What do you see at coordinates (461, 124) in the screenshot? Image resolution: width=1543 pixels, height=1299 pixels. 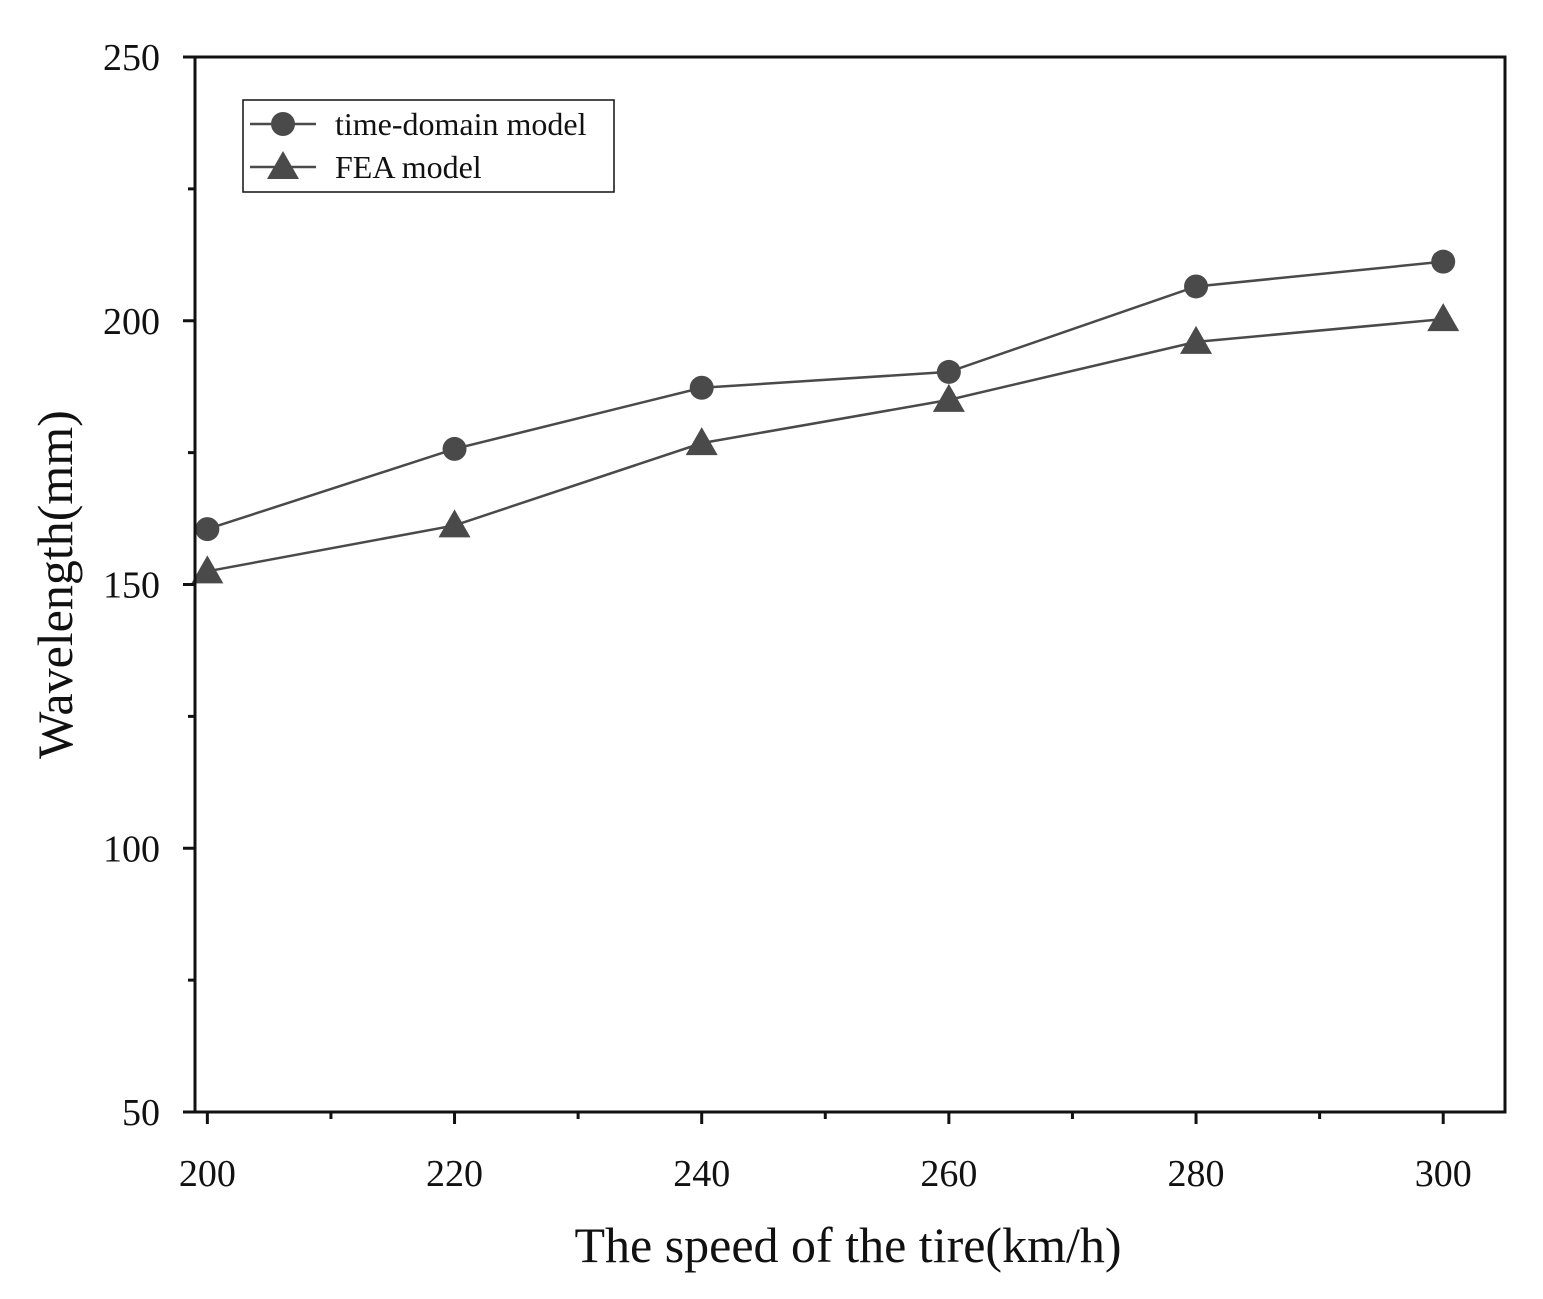 I see `legend-label: time-domain model` at bounding box center [461, 124].